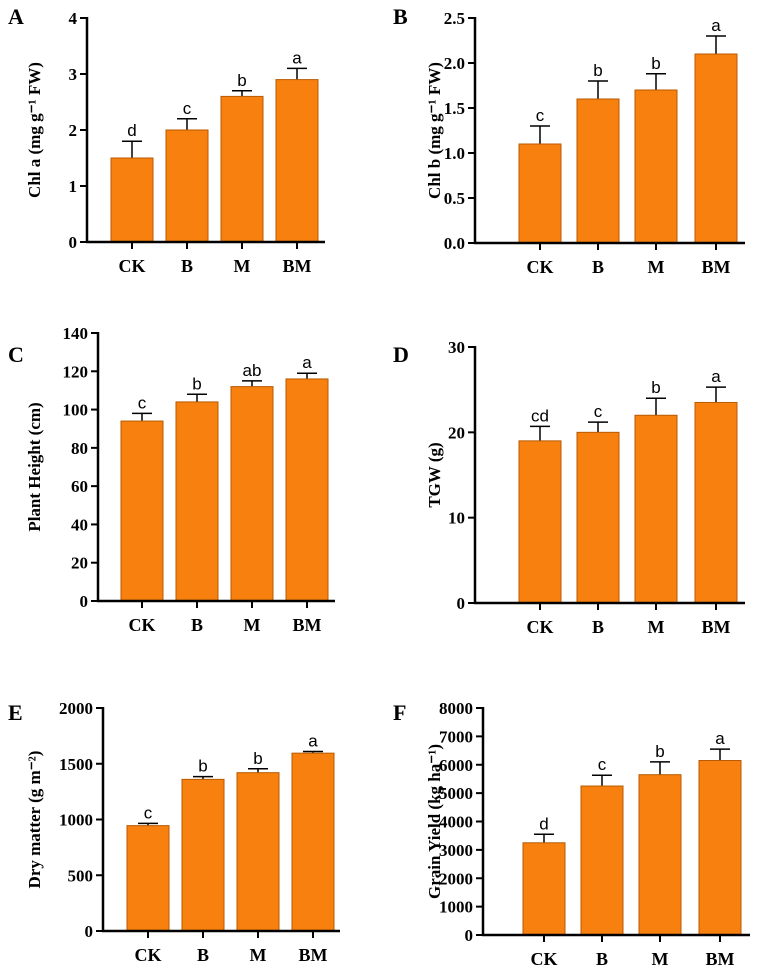 The width and height of the screenshot is (778, 967). I want to click on y-axis-label: TGW (g), so click(434, 474).